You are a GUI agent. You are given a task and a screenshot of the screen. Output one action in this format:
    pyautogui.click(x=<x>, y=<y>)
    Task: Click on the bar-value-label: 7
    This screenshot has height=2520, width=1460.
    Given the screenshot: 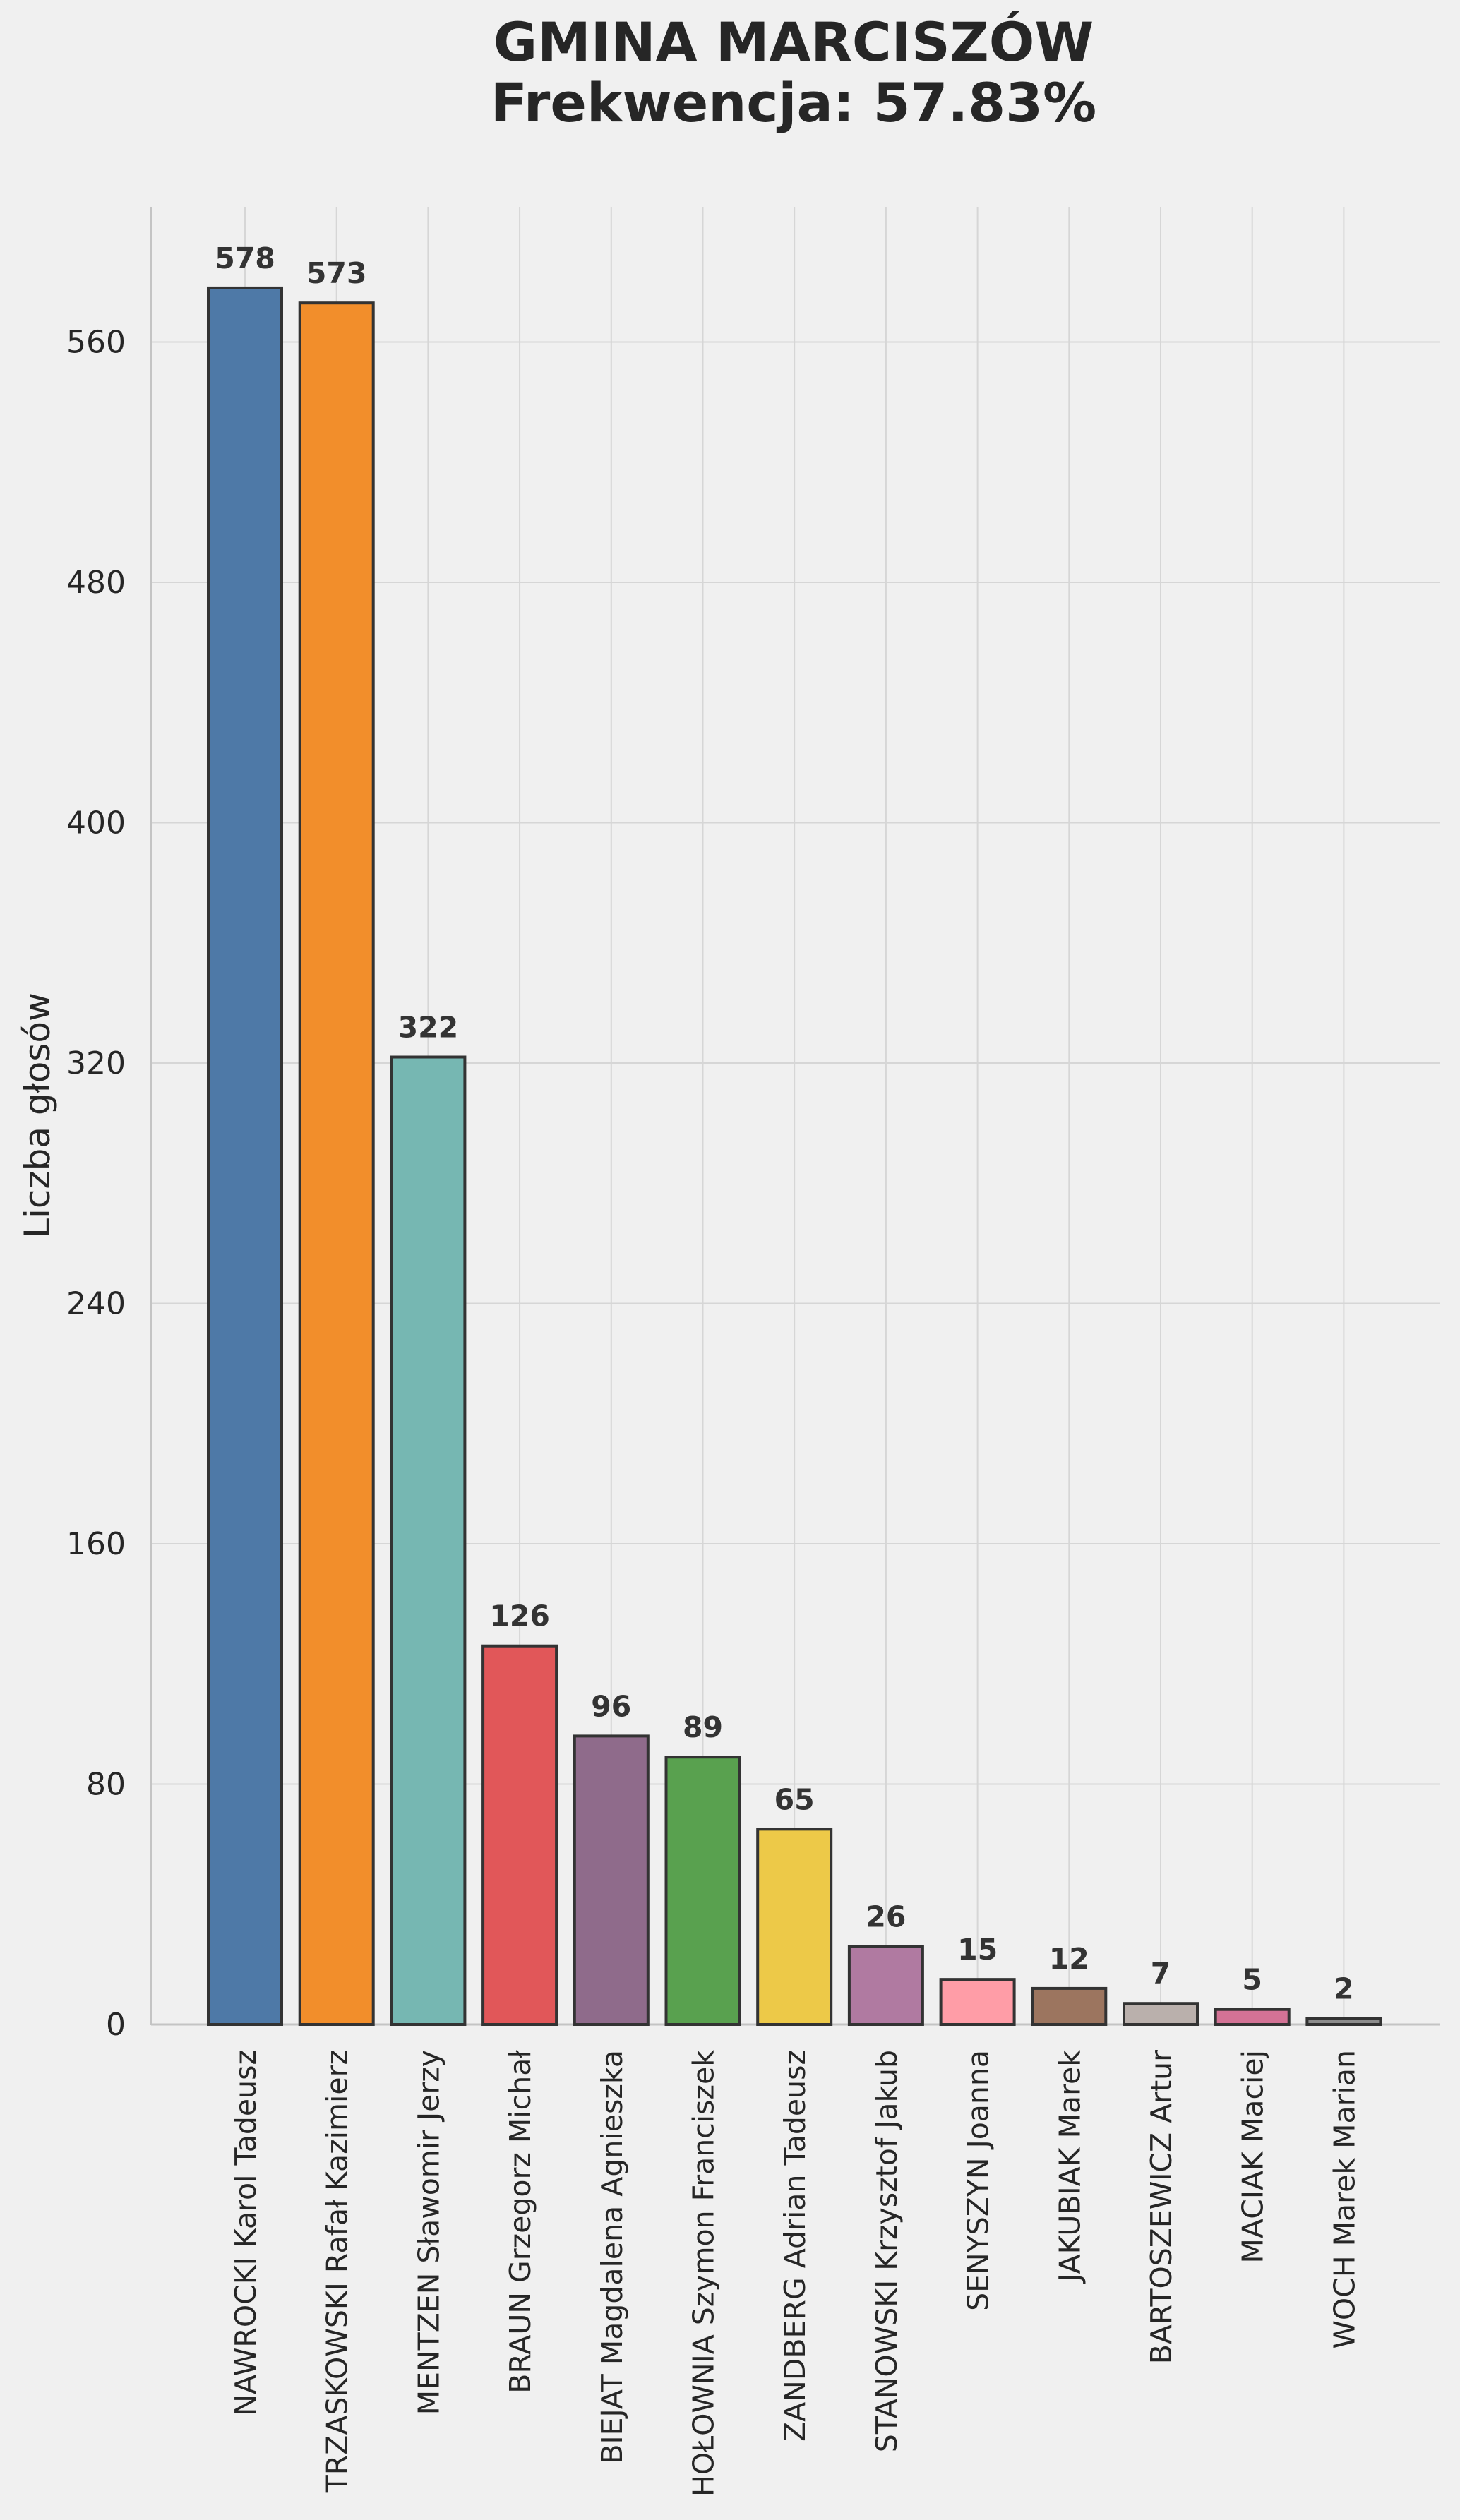 What is the action you would take?
    pyautogui.click(x=1161, y=1974)
    